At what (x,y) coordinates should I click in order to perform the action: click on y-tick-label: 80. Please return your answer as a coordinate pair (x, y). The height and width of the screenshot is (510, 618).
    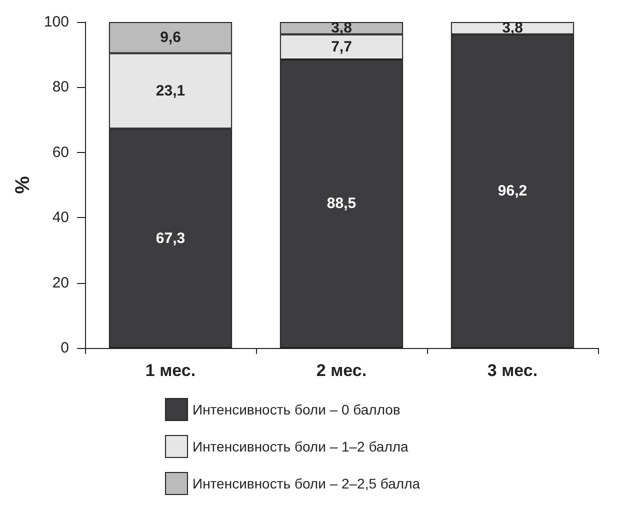
    Looking at the image, I should click on (60, 87).